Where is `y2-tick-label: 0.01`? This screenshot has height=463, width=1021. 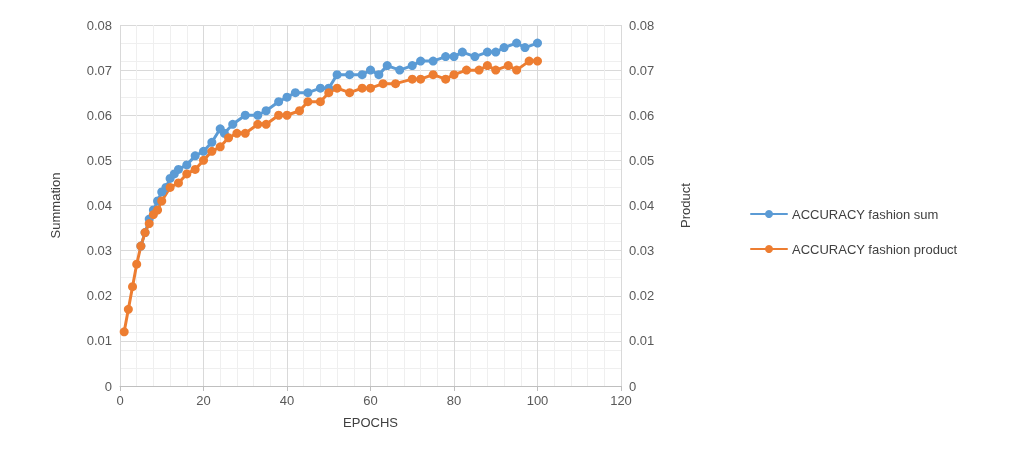
y2-tick-label: 0.01 is located at coordinates (642, 341).